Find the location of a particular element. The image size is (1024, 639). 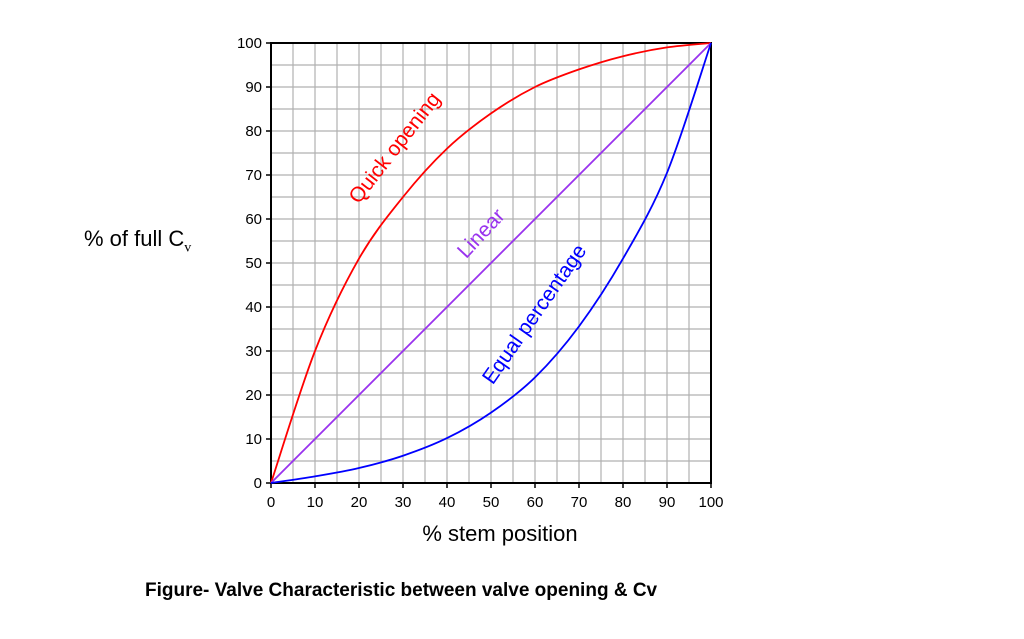

x-tick-label: 40 is located at coordinates (447, 502).